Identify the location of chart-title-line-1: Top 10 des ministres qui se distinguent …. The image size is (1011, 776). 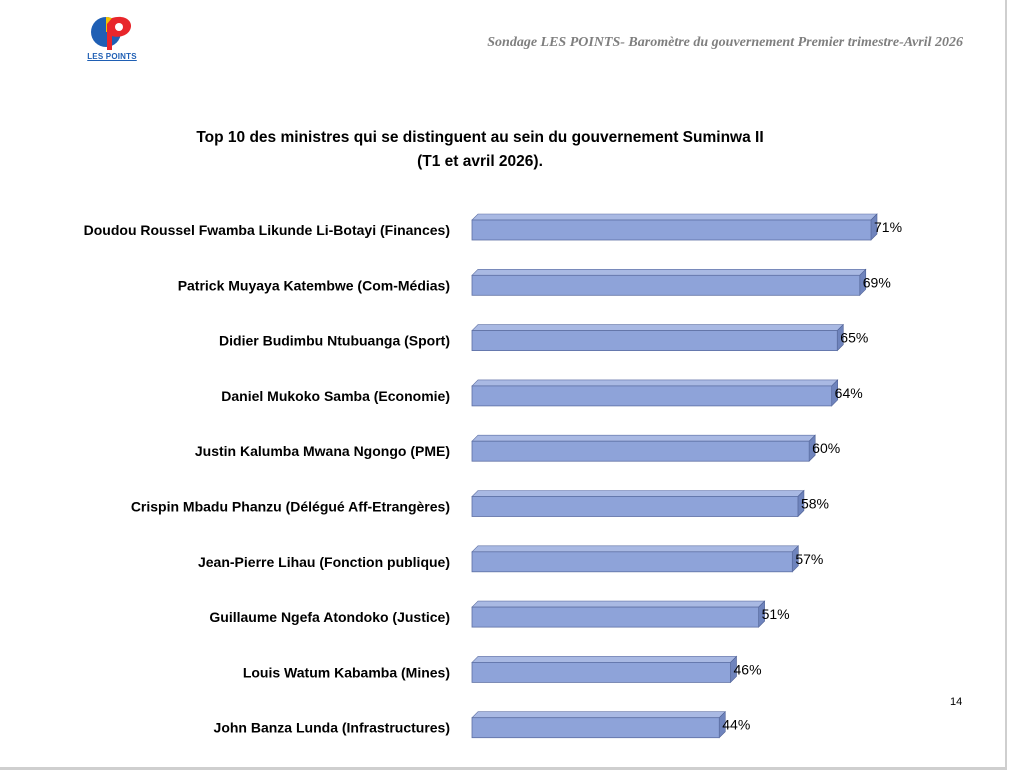
(480, 137).